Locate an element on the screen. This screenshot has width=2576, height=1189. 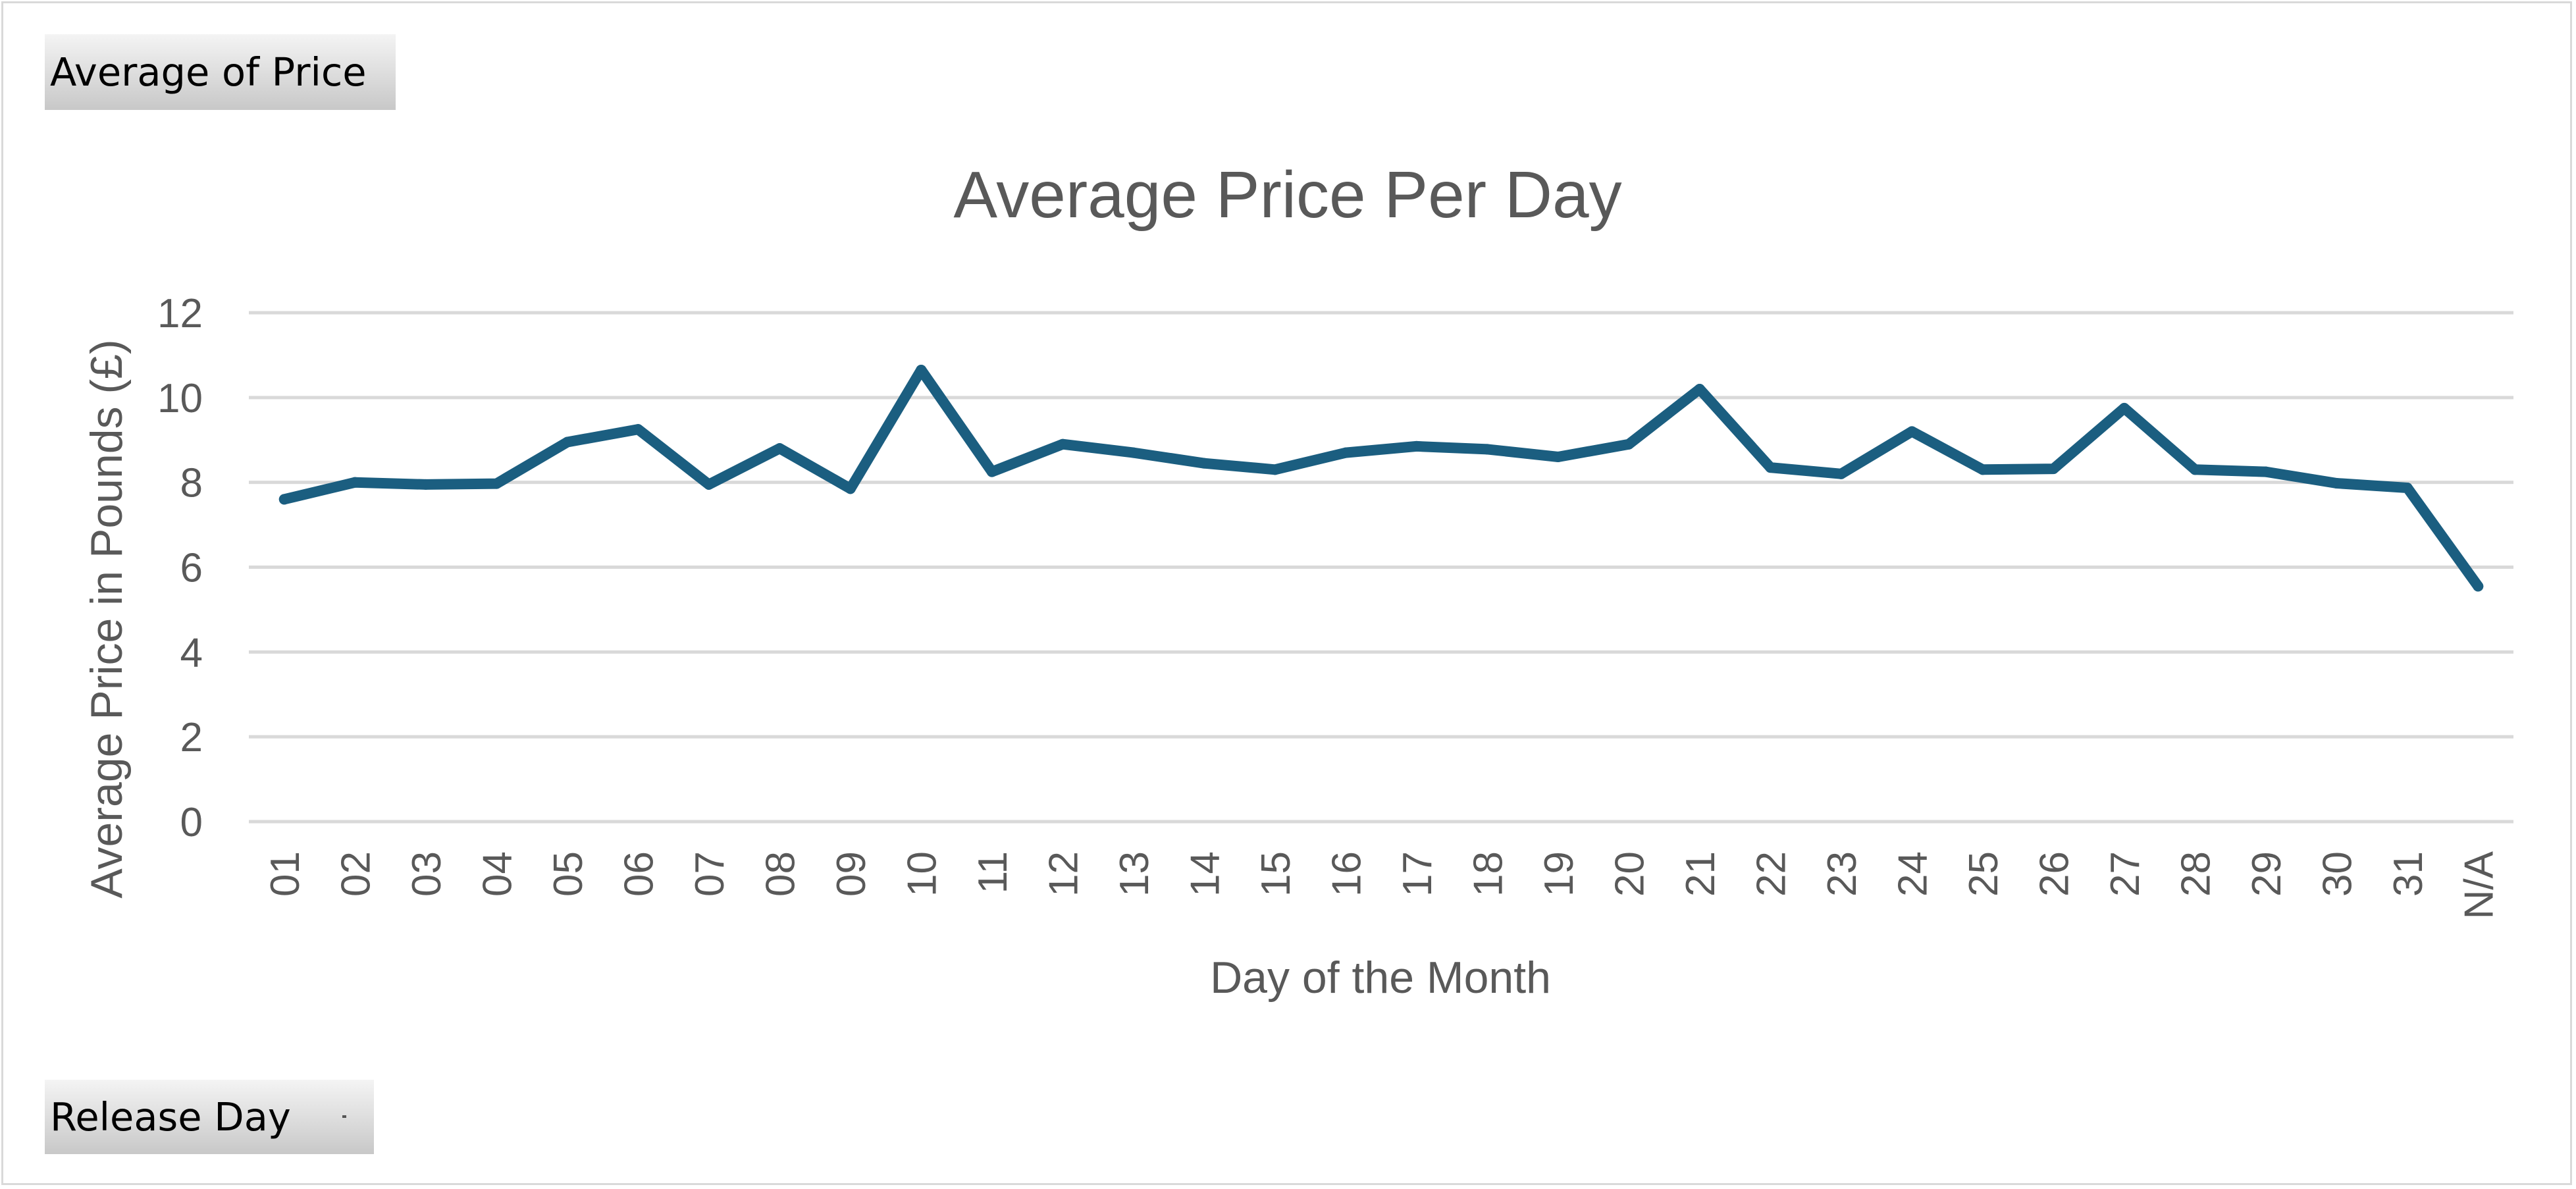
value-field-label: Average of Price is located at coordinates (209, 72).